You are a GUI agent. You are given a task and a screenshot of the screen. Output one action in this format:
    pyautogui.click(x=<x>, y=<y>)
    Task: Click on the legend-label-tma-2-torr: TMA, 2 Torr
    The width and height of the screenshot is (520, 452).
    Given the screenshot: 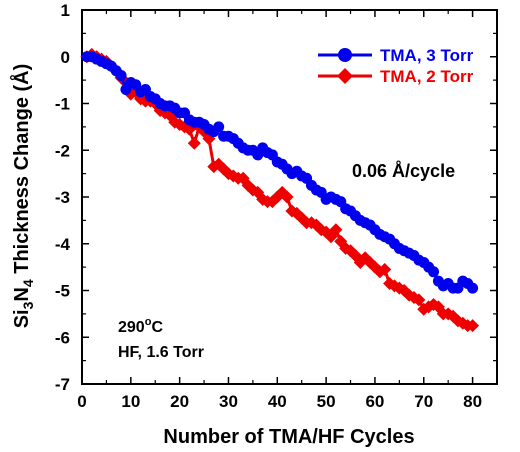 What is the action you would take?
    pyautogui.click(x=427, y=76)
    